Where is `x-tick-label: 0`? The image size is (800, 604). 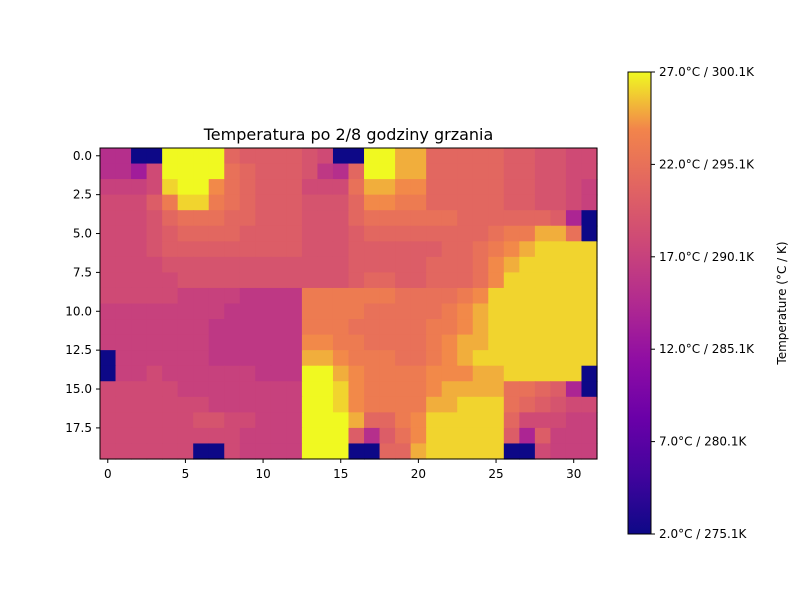
x-tick-label: 0 is located at coordinates (108, 474).